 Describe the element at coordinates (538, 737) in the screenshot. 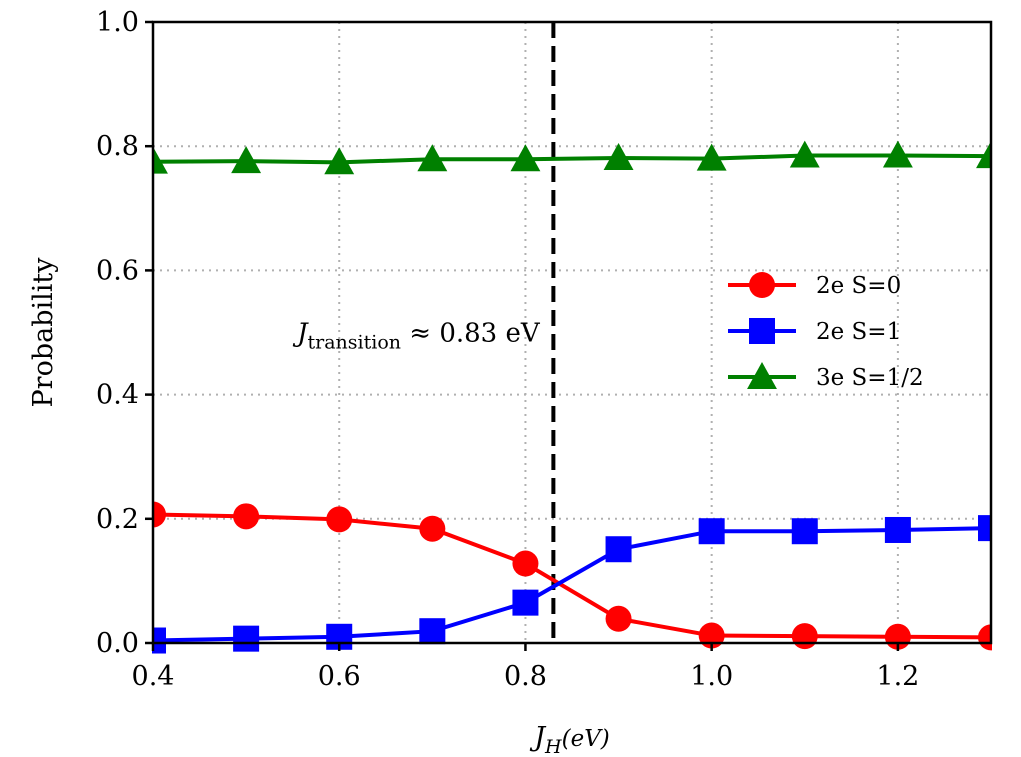

I see `x-axis-label-main: J` at that location.